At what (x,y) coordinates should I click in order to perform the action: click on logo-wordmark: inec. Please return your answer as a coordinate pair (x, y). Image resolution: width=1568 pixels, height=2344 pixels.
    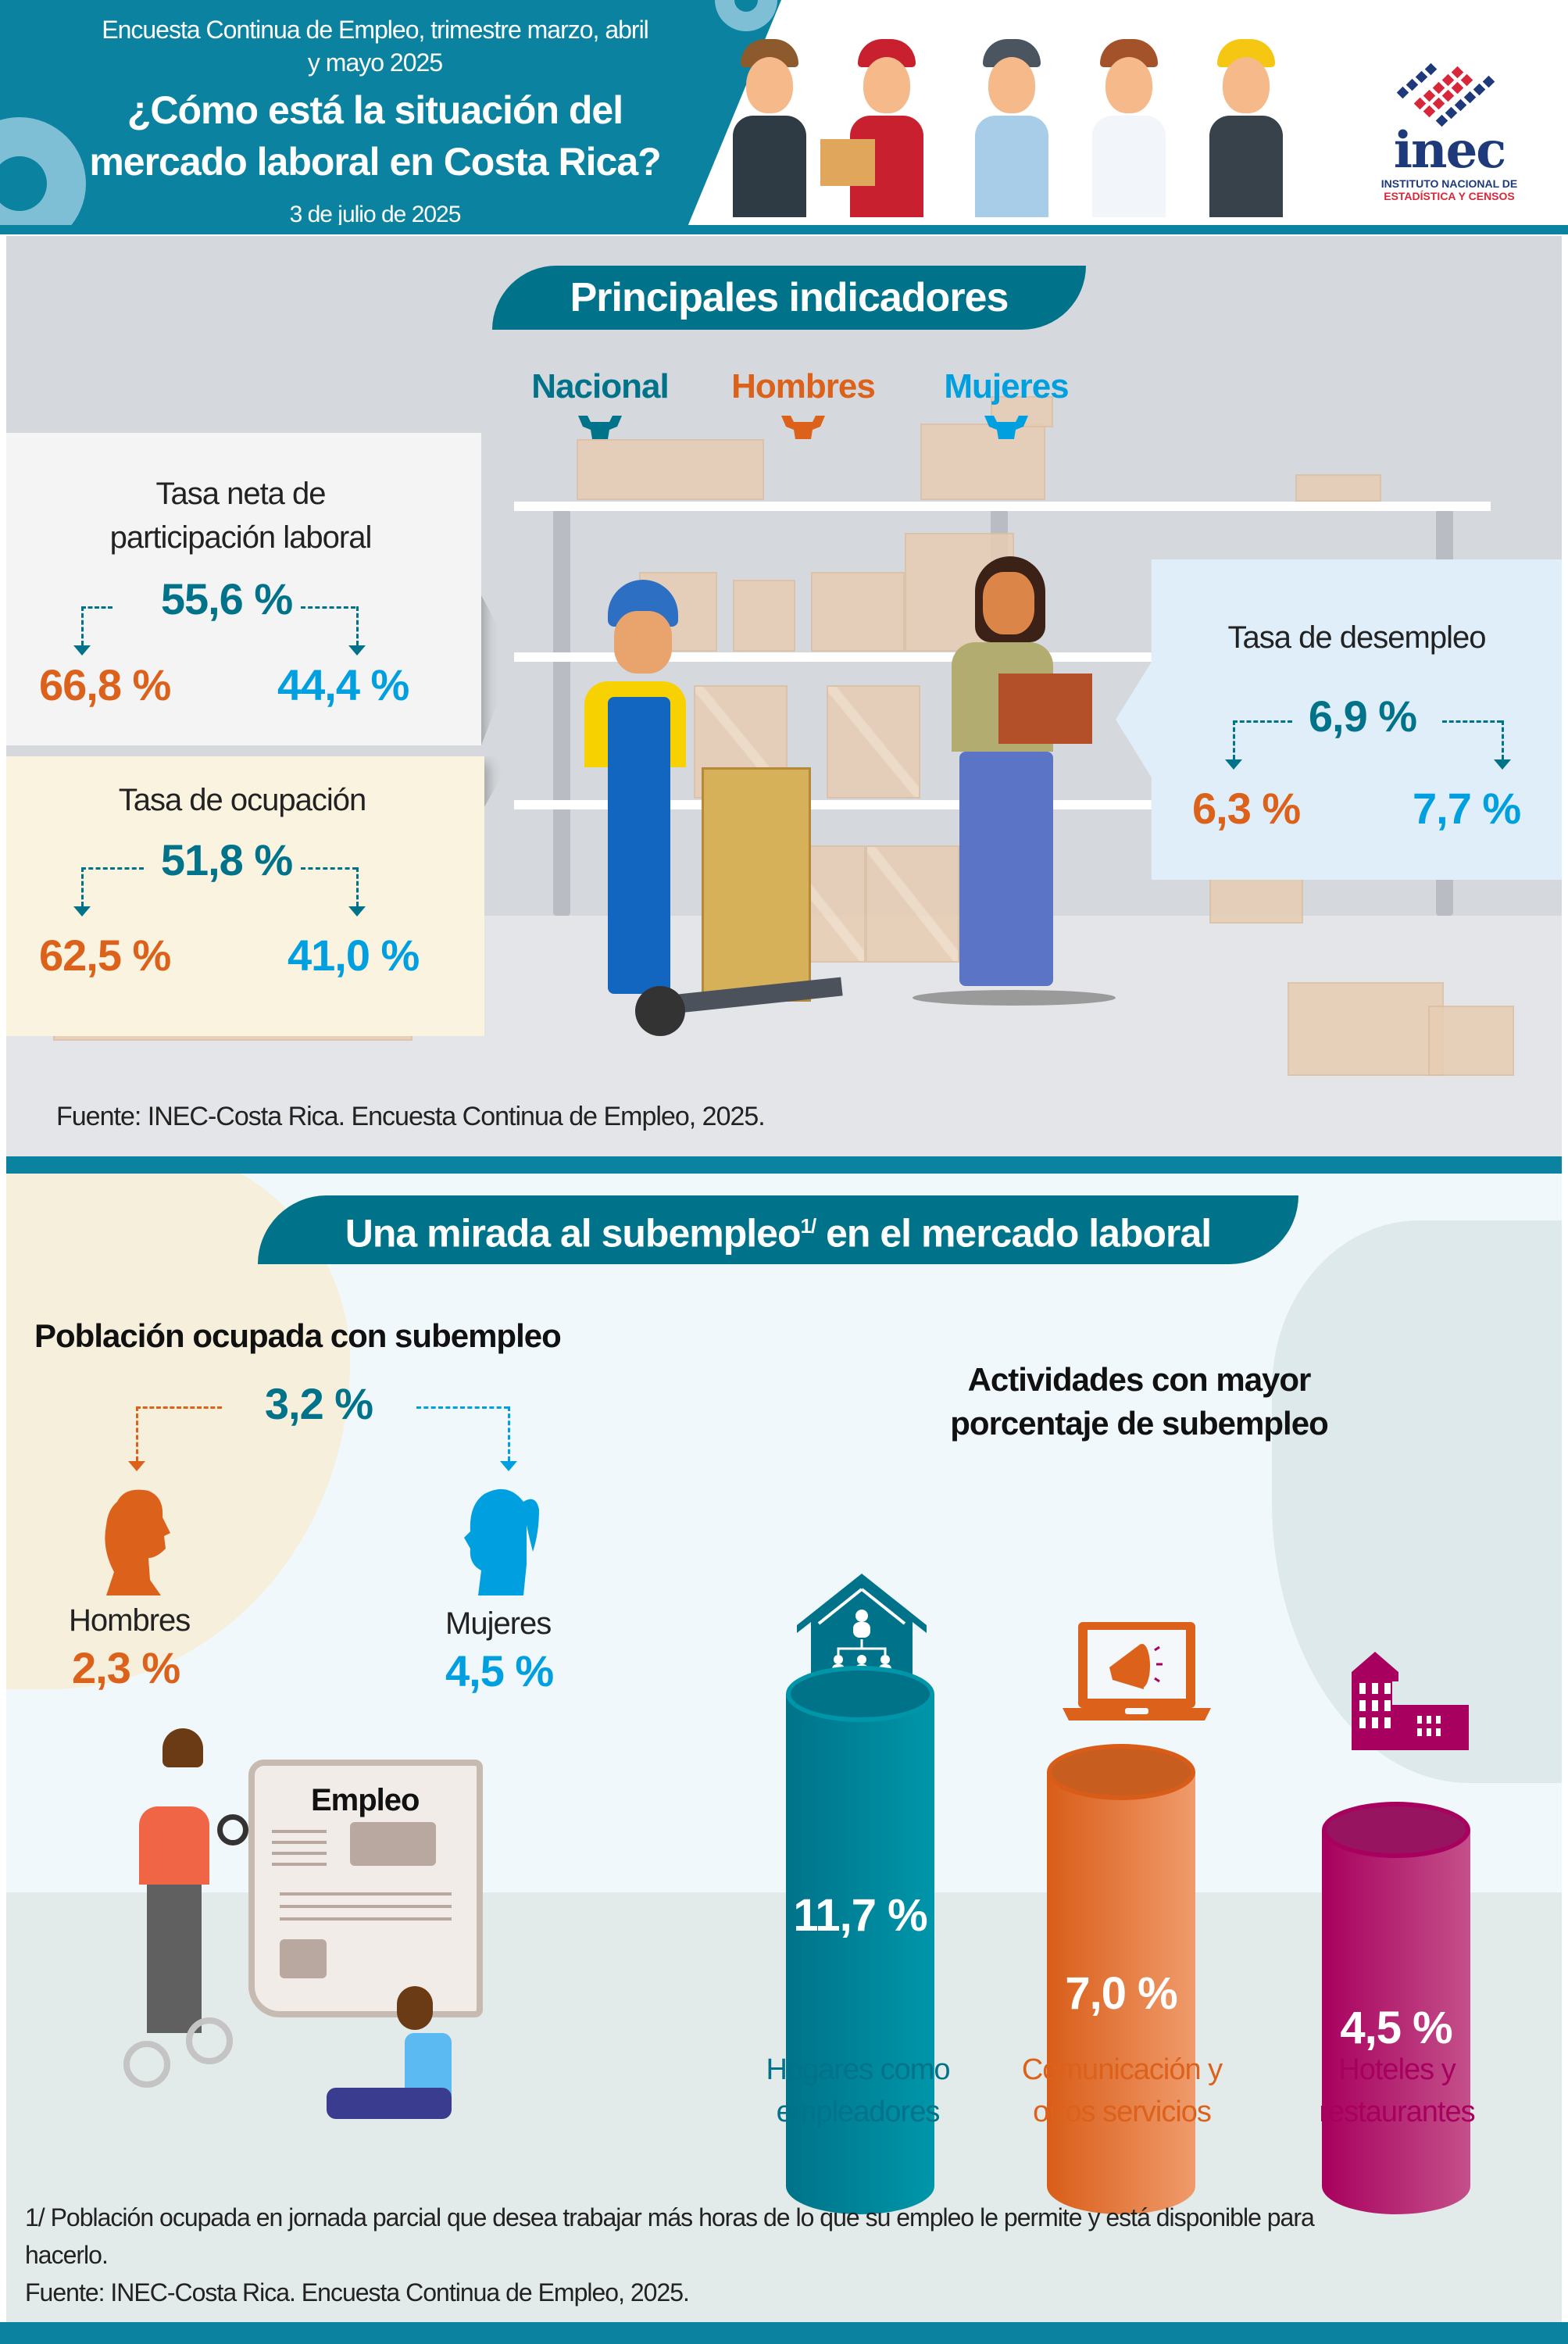
    Looking at the image, I should click on (1450, 150).